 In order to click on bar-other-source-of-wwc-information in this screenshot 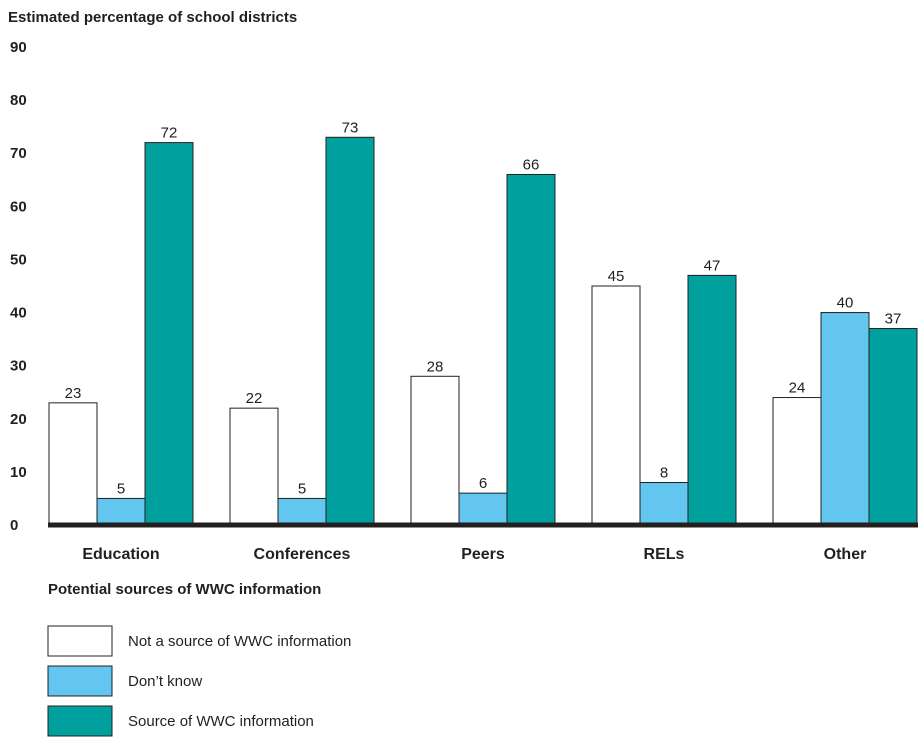, I will do `click(893, 426)`.